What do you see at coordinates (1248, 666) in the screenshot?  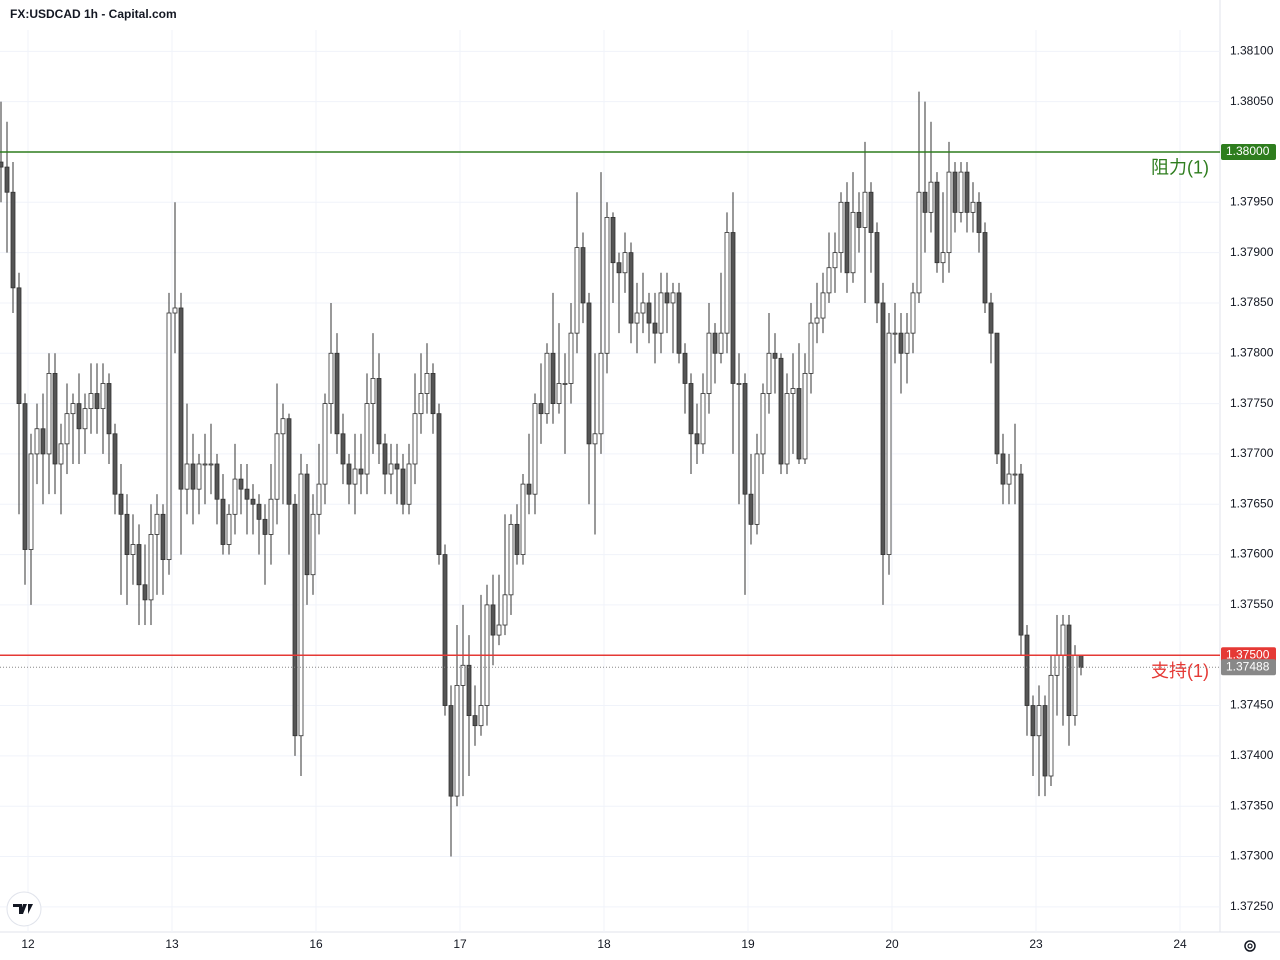 I see `last-price-label: 1.37488` at bounding box center [1248, 666].